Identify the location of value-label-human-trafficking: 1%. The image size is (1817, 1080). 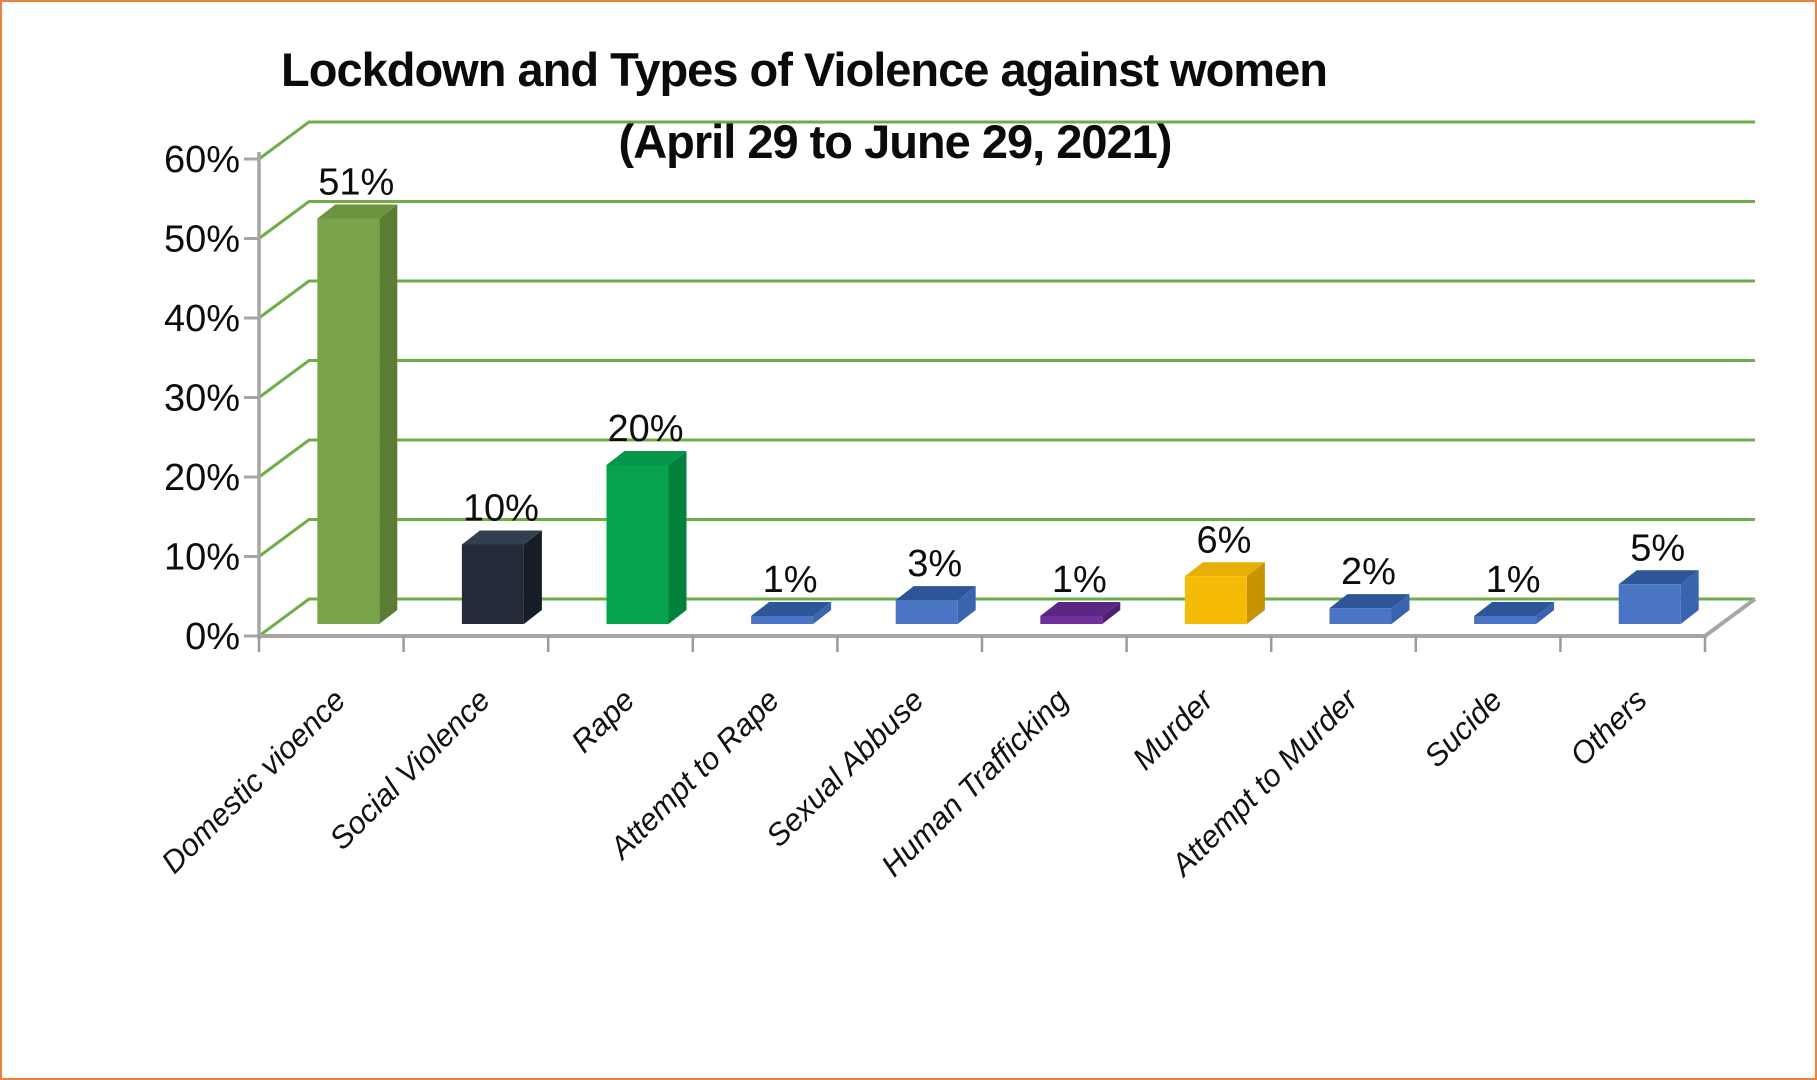
(1079, 580).